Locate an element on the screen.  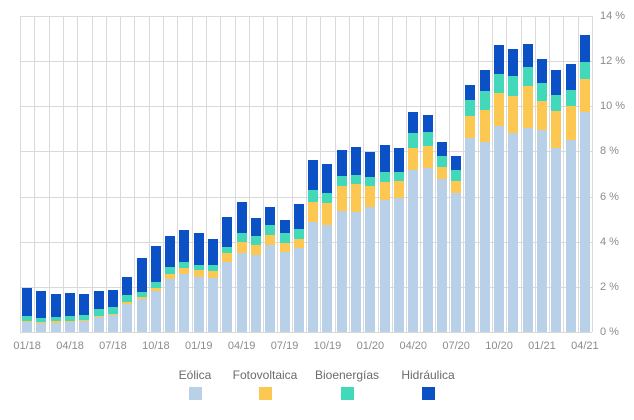
bar-segment-08-18-eólica is located at coordinates (127, 318).